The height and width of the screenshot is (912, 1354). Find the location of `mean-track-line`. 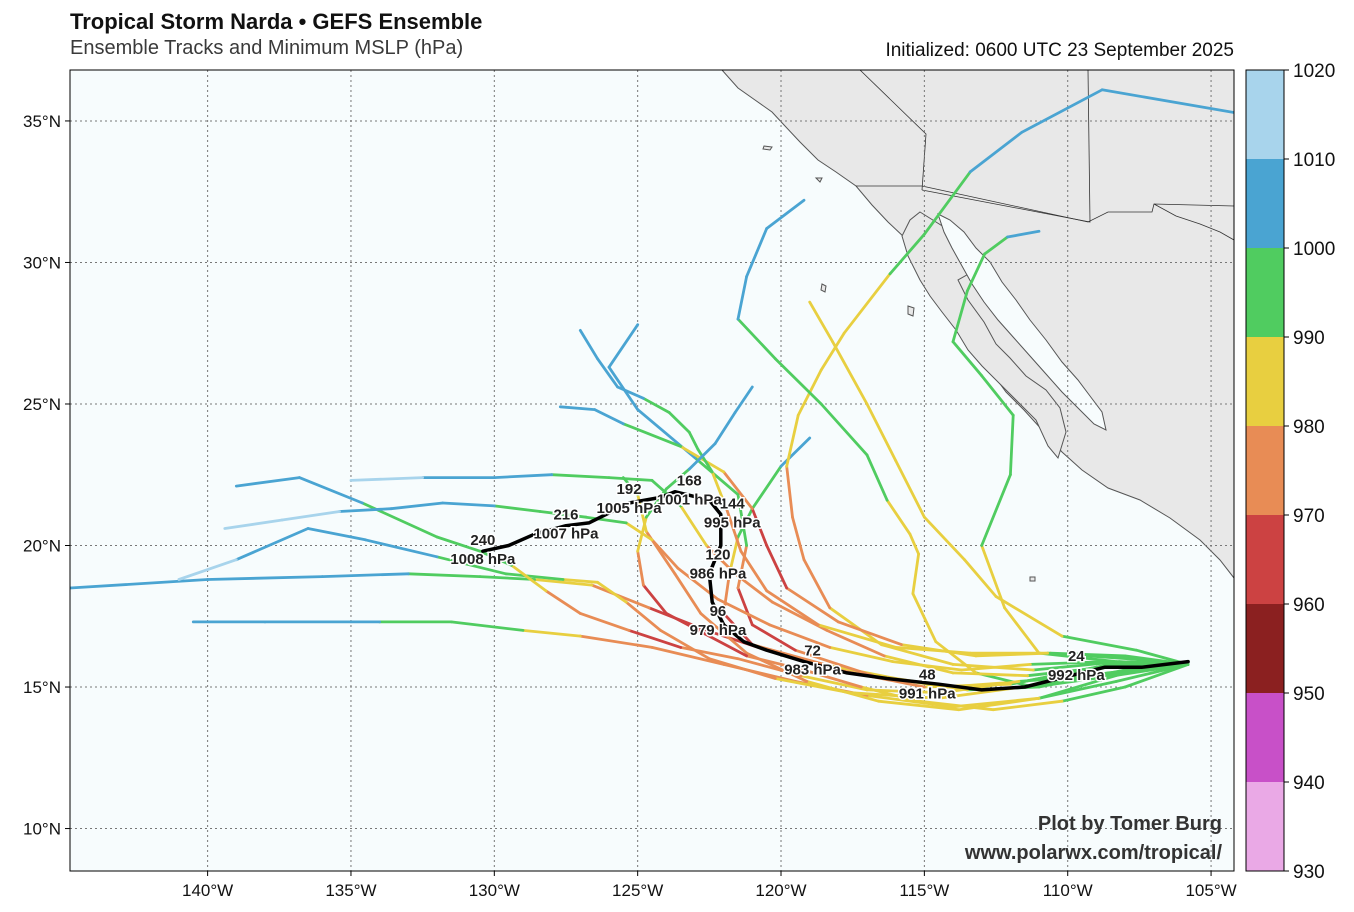

mean-track-line is located at coordinates (835, 590).